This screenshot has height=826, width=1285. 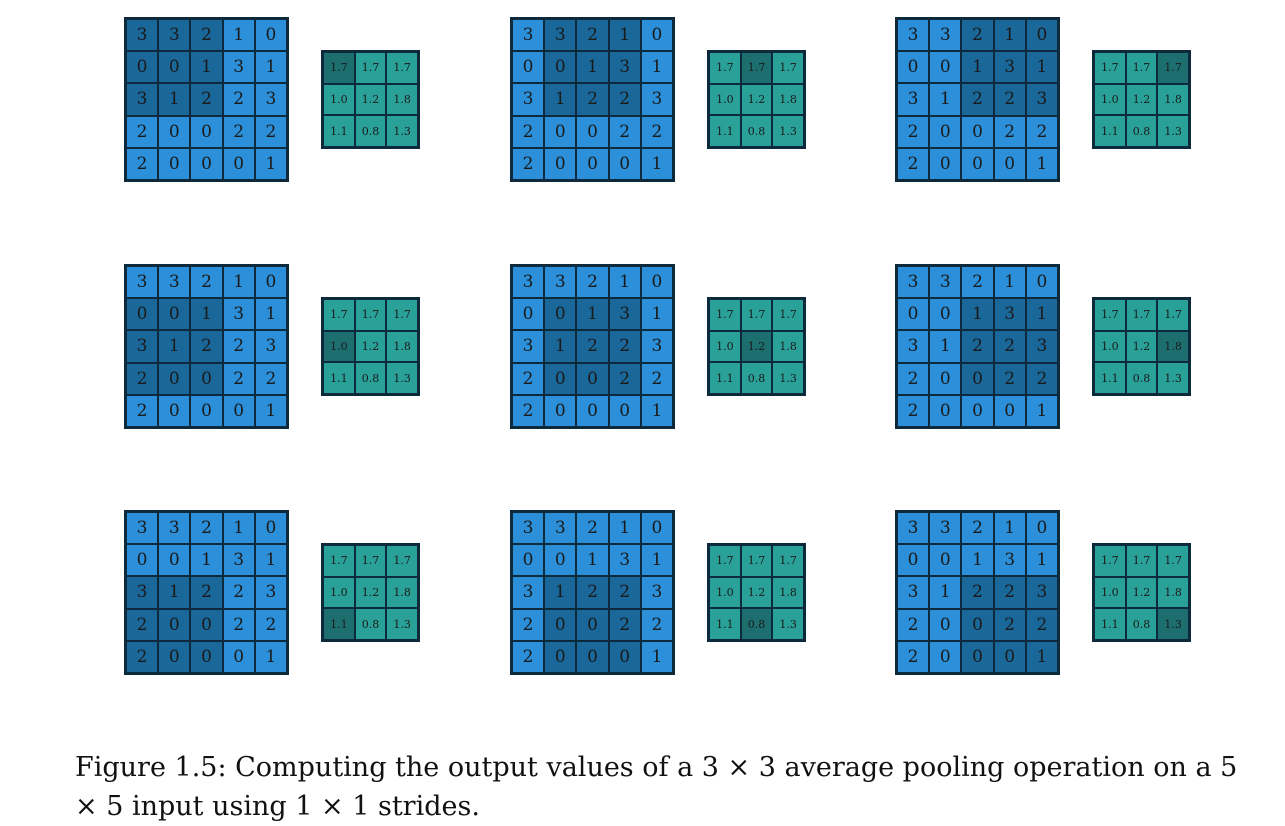 I want to click on output-cell-current: 1.8, so click(x=1173, y=346).